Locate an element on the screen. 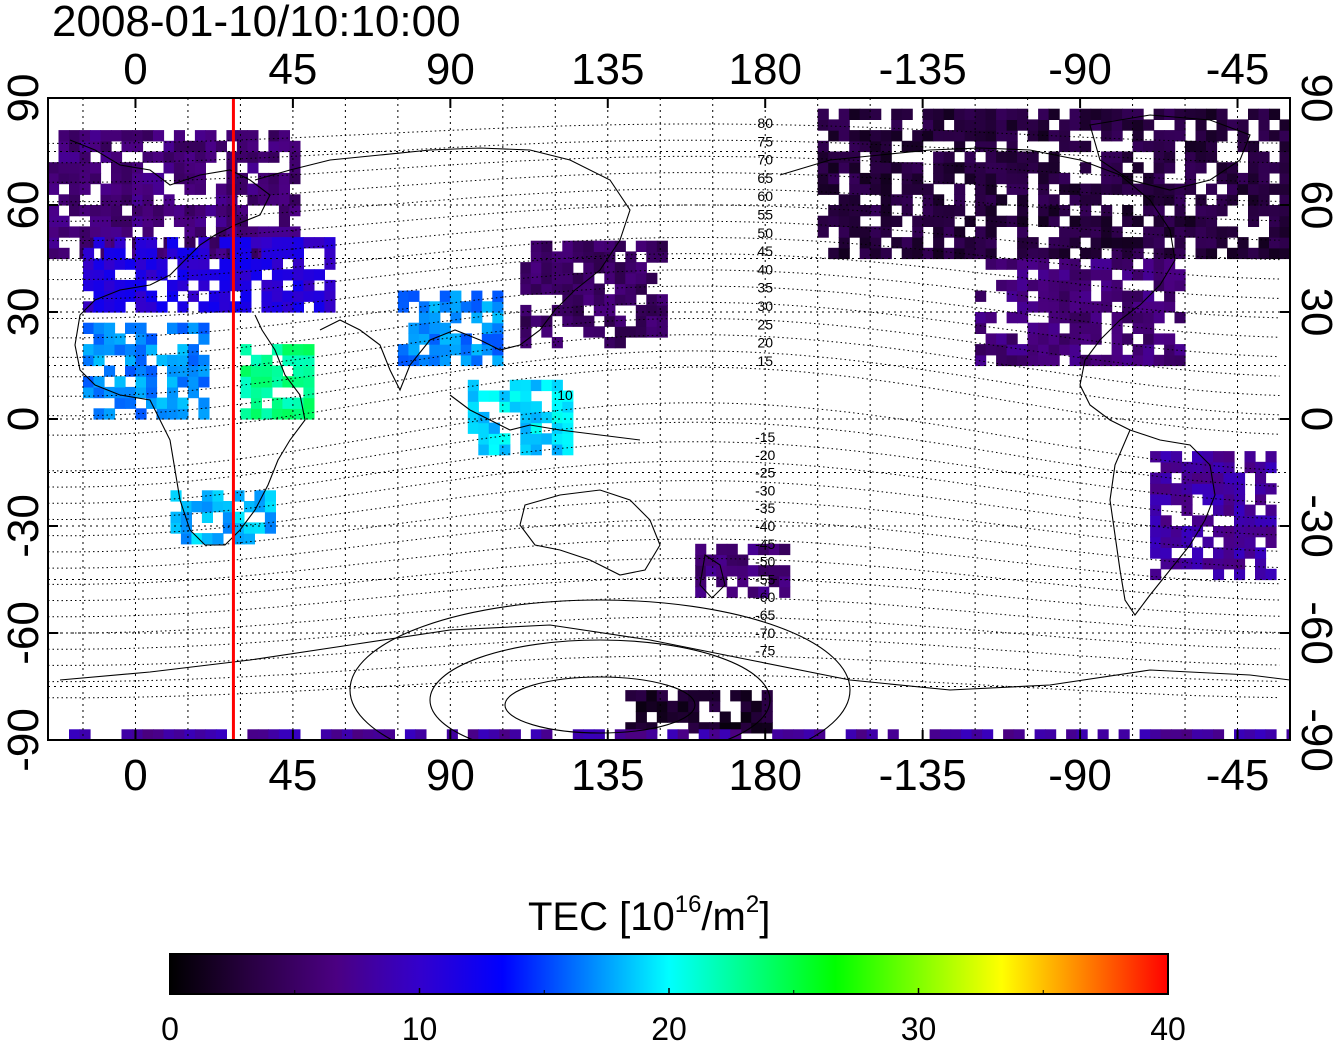 Image resolution: width=1340 pixels, height=1042 pixels. polar-contour is located at coordinates (600, 669).